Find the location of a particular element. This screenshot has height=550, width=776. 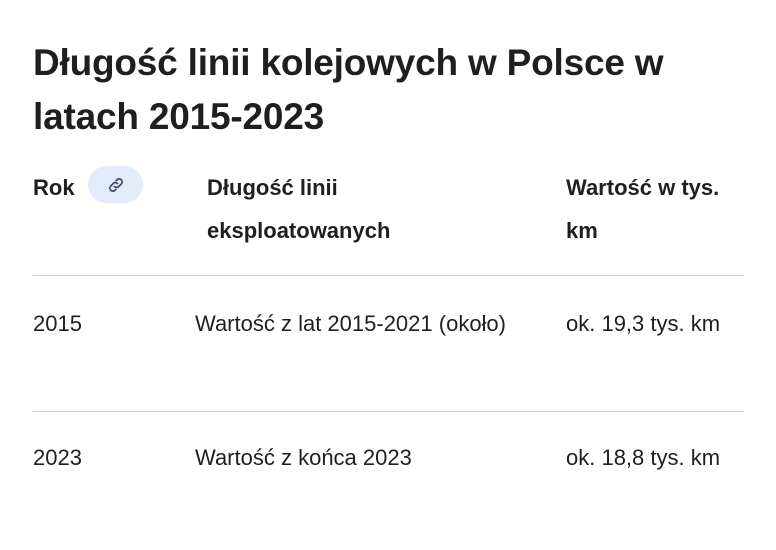

link-icon is located at coordinates (115, 184).